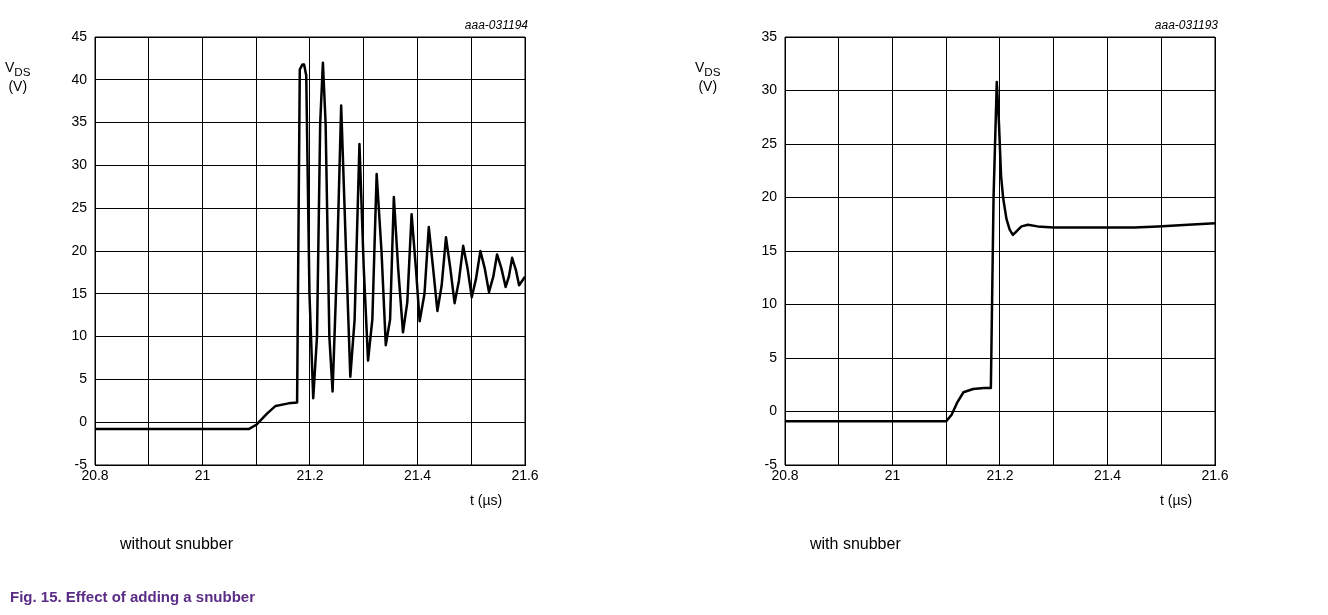 Image resolution: width=1328 pixels, height=615 pixels. What do you see at coordinates (496, 25) in the screenshot?
I see `text: aaa-031194` at bounding box center [496, 25].